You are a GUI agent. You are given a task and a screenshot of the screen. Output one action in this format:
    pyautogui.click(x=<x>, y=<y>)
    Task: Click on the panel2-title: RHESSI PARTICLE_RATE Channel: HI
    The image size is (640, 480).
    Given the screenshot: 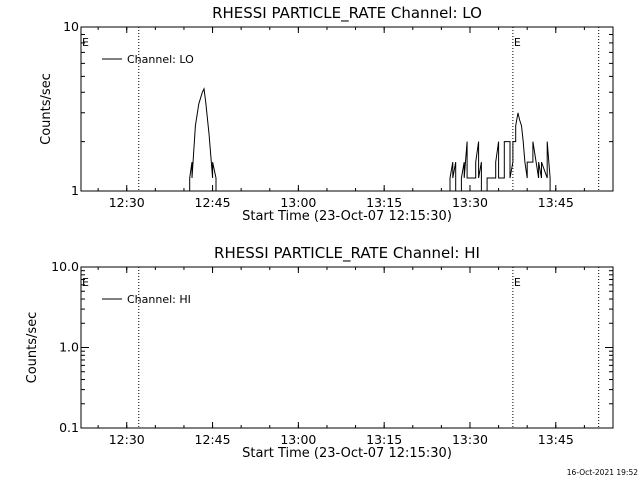 What is the action you would take?
    pyautogui.click(x=347, y=253)
    